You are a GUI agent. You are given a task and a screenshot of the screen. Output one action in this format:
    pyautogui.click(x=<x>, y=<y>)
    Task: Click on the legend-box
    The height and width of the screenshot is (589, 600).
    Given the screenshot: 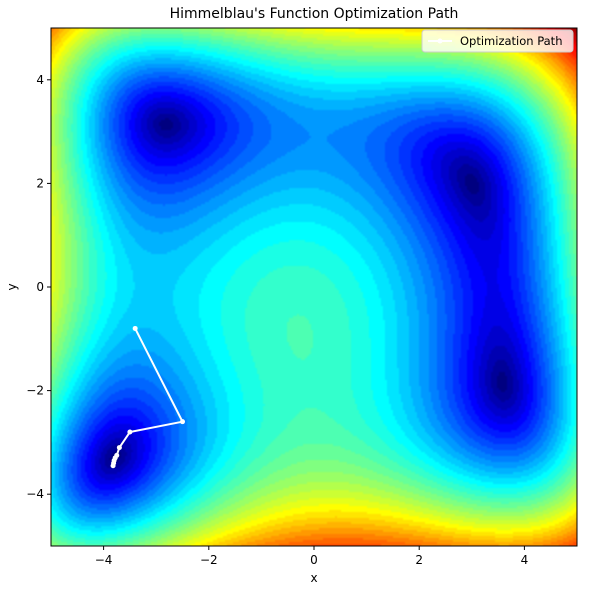 What is the action you would take?
    pyautogui.click(x=497, y=41)
    